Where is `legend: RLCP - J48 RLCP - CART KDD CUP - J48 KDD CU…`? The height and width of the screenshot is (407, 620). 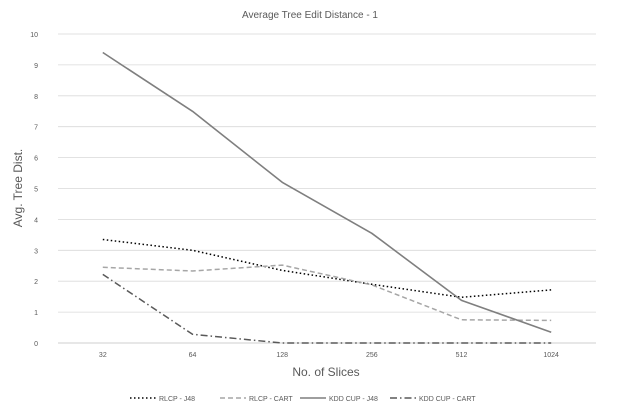 legend: RLCP - J48 RLCP - CART KDD CUP - J48 KDD CU… is located at coordinates (303, 399).